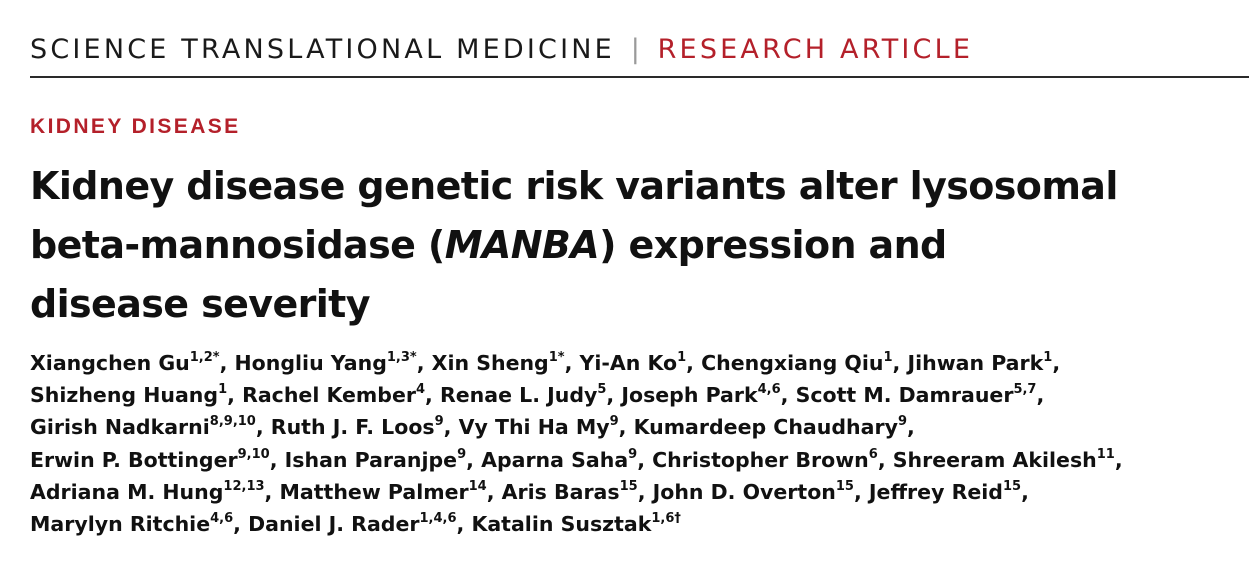  I want to click on section-label: KIDNEY DISEASE, so click(135, 126).